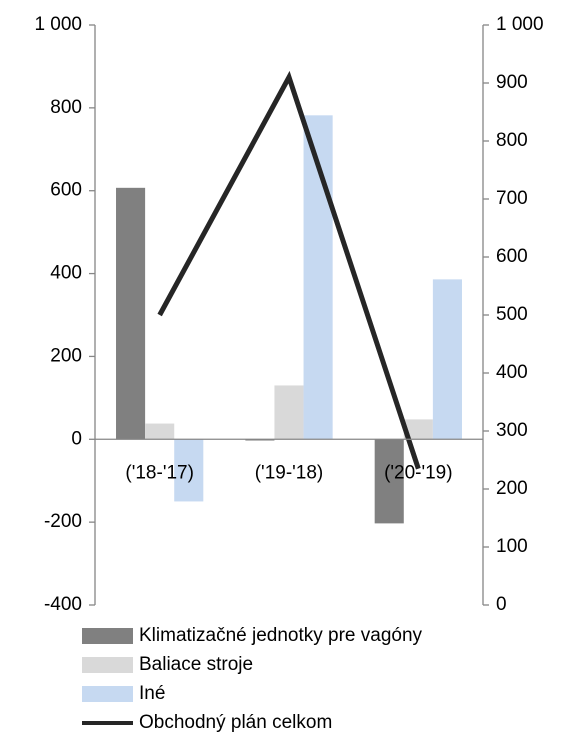 The width and height of the screenshot is (571, 738). What do you see at coordinates (512, 82) in the screenshot?
I see `y2-tick-label: 900` at bounding box center [512, 82].